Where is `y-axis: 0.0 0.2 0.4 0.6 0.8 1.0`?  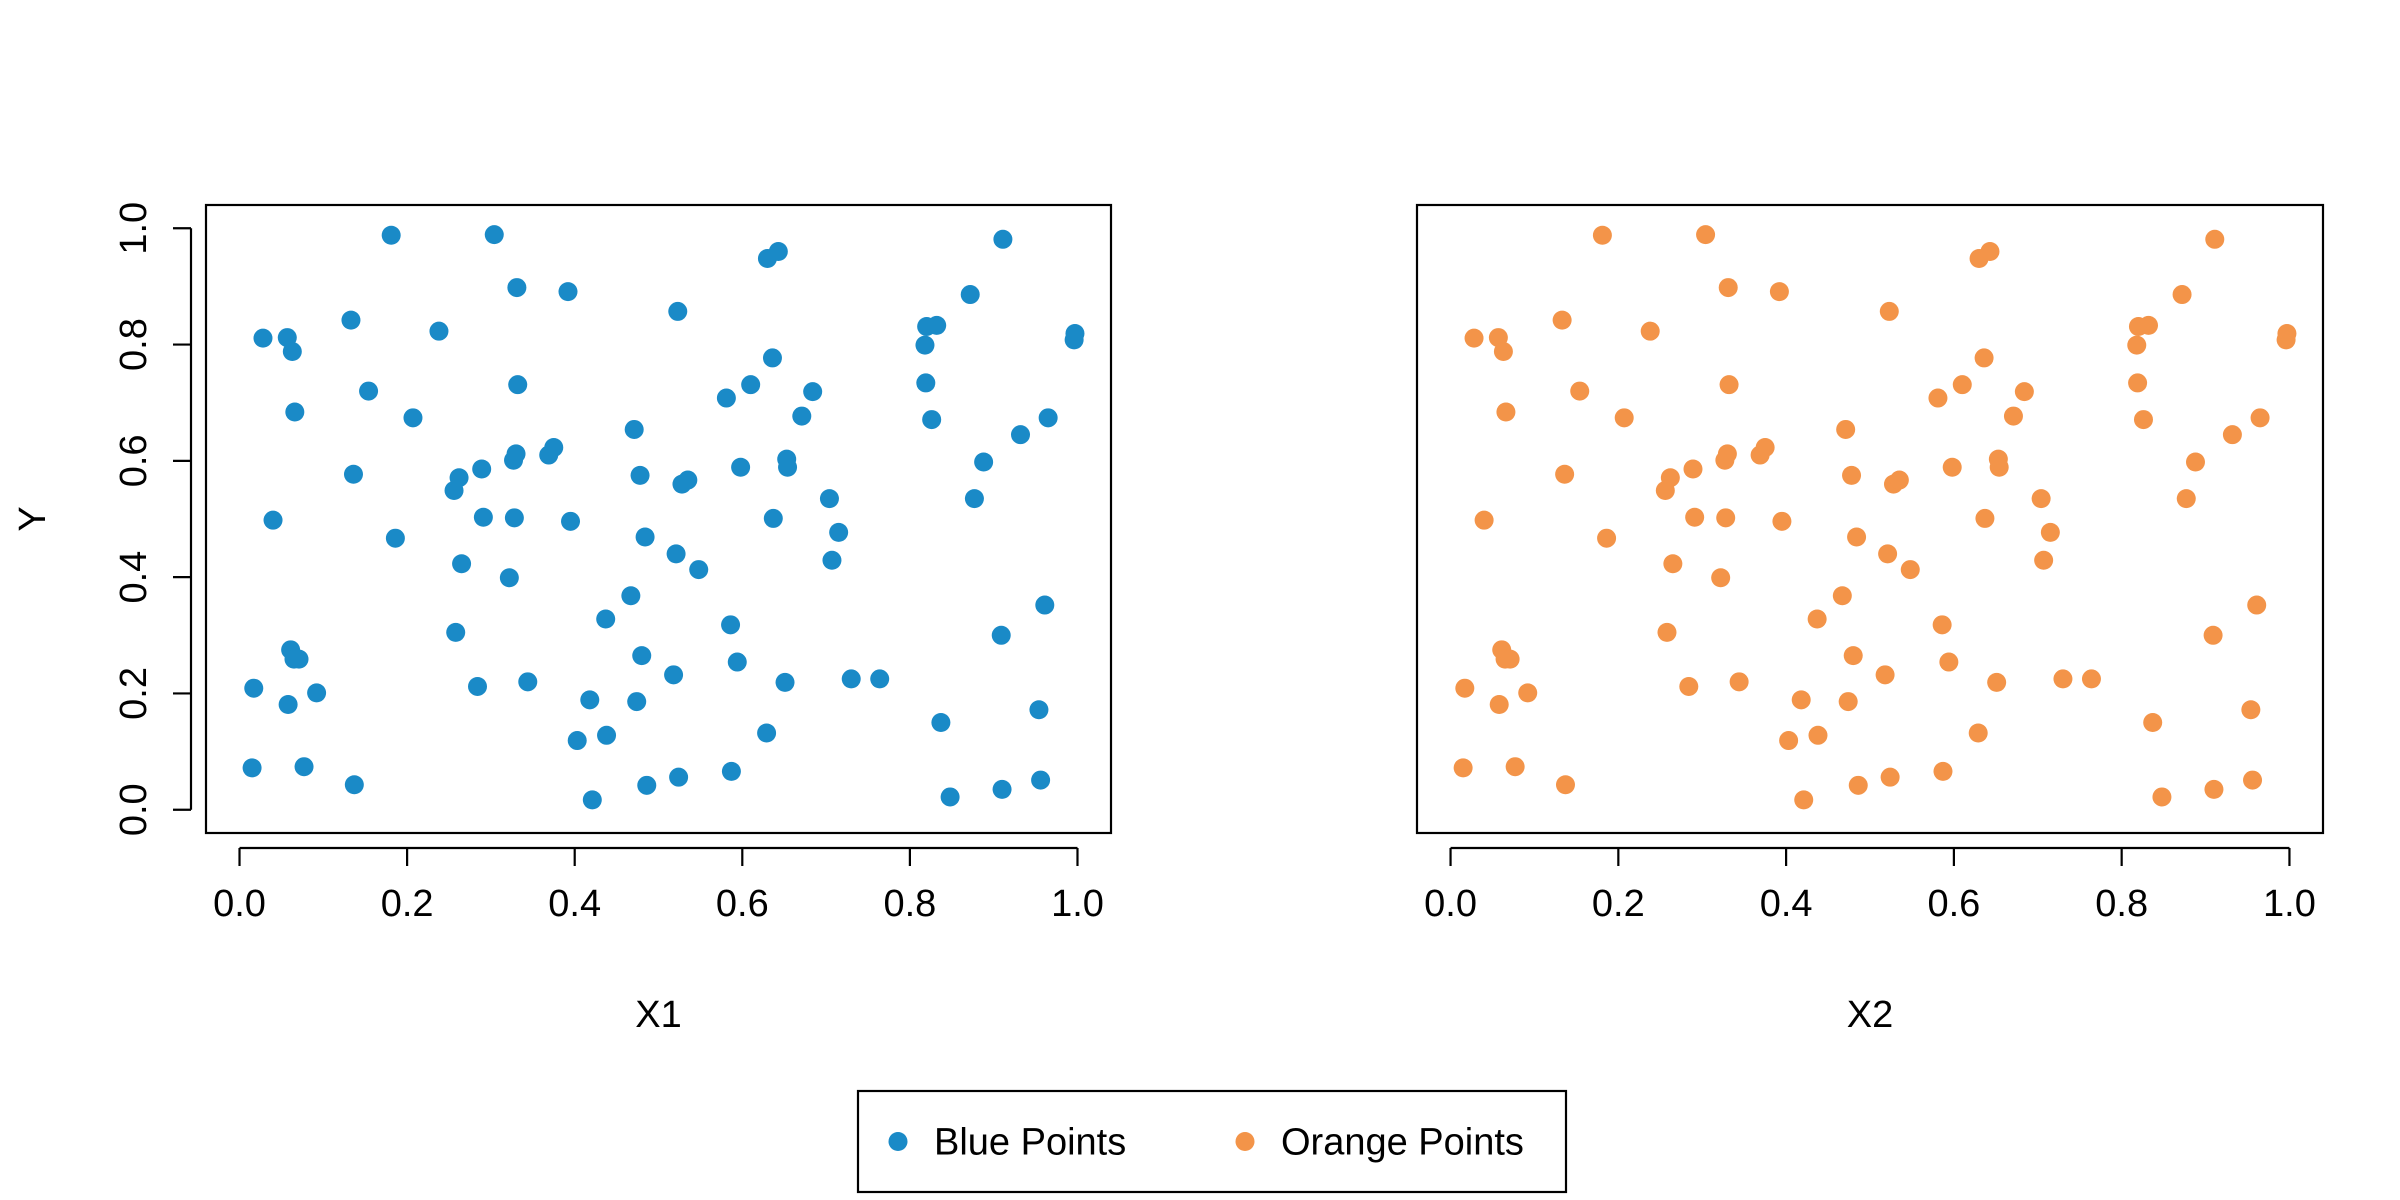
y-axis: 0.0 0.2 0.4 0.6 0.8 1.0 is located at coordinates (153, 519).